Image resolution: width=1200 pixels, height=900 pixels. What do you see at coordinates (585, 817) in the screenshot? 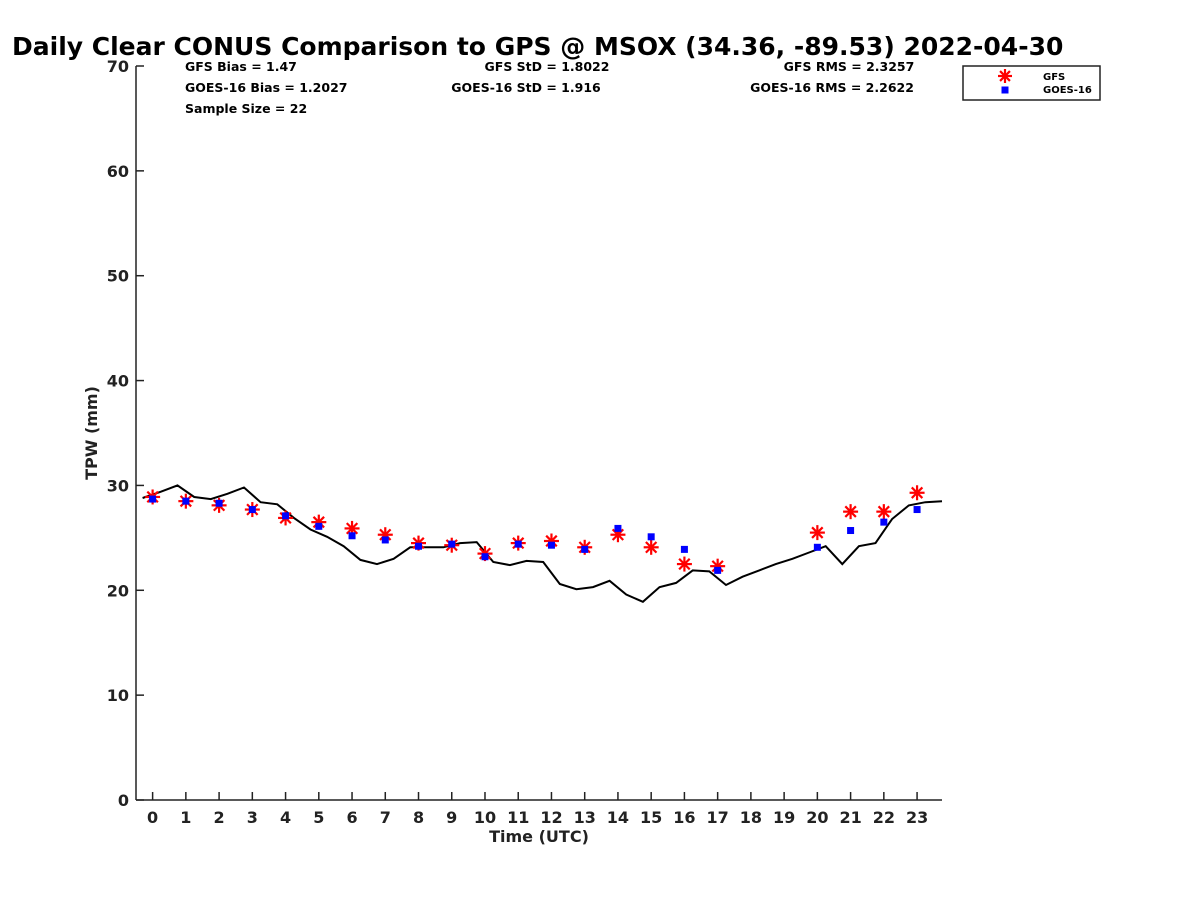
I see `x-tick-label: 13` at bounding box center [585, 817].